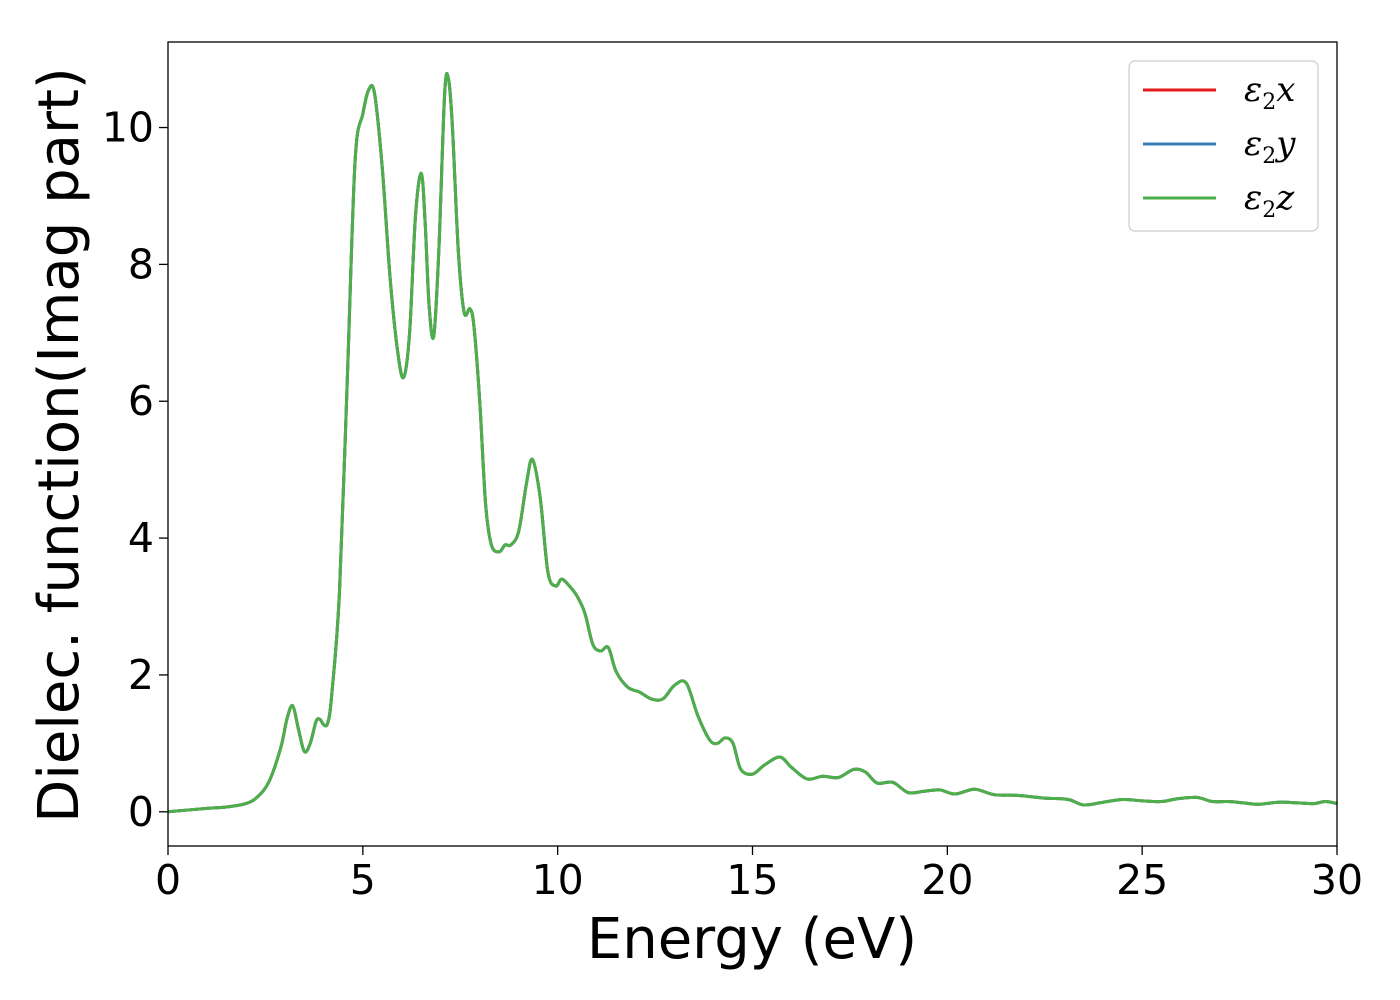 The width and height of the screenshot is (1400, 1000). I want to click on y-tick-label: 10, so click(128, 128).